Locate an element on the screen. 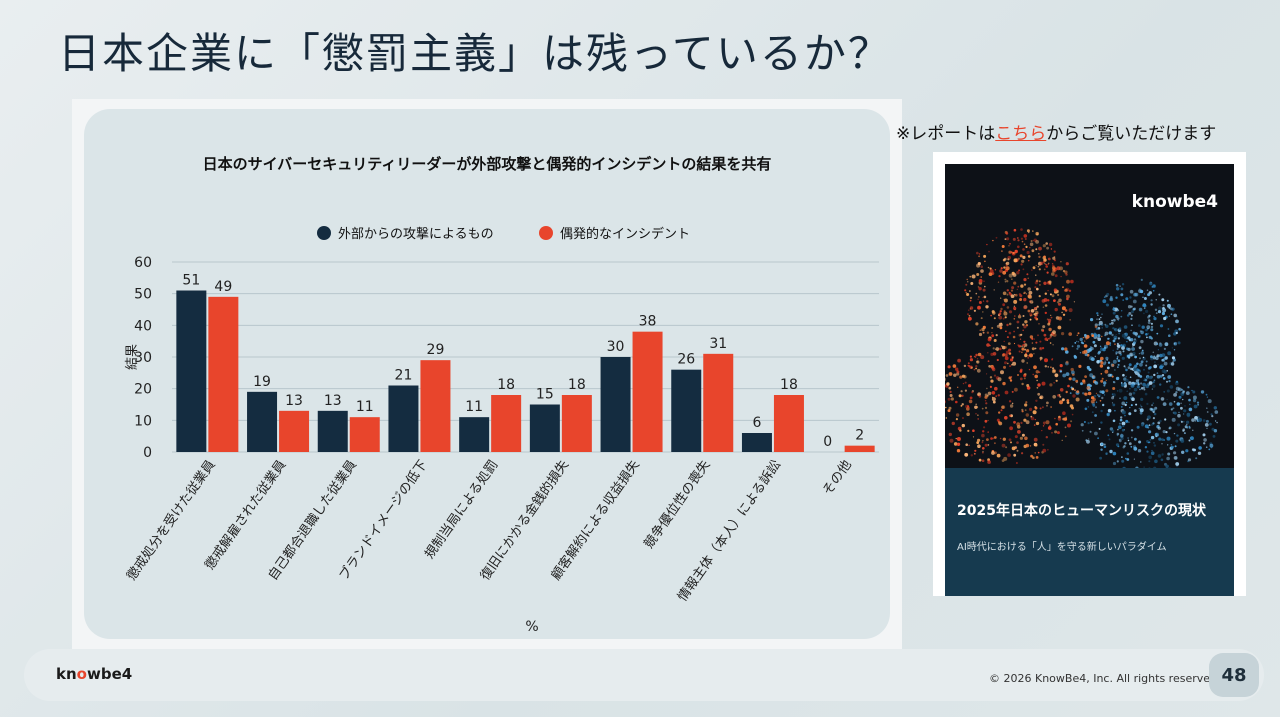 The width and height of the screenshot is (1280, 717). legend-label-2: 偶発的なインシデント is located at coordinates (625, 234).